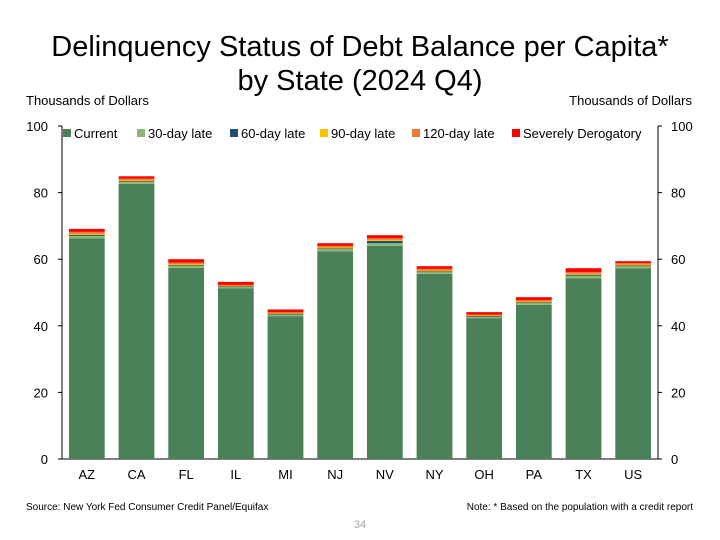  What do you see at coordinates (385, 474) in the screenshot?
I see `x-tick-label: NV` at bounding box center [385, 474].